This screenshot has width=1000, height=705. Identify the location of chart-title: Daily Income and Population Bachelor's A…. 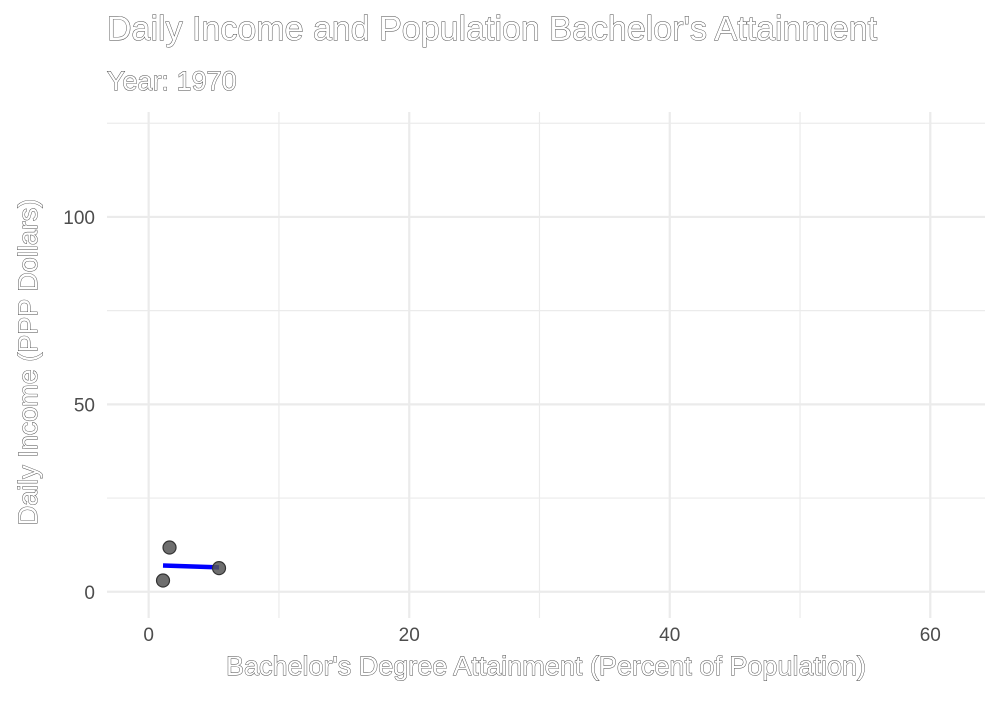
(492, 29).